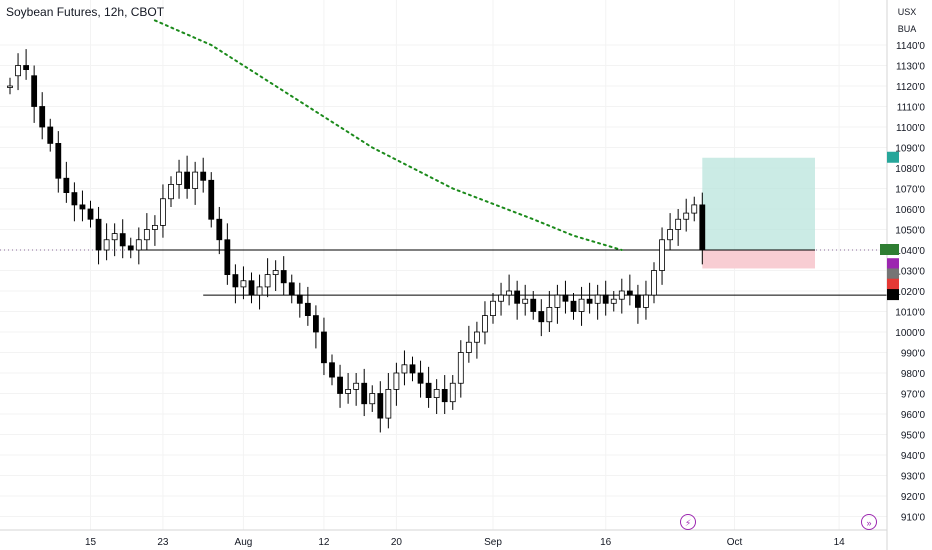 The height and width of the screenshot is (550, 932). Describe the element at coordinates (163, 542) in the screenshot. I see `time-tick-label: 23` at that location.